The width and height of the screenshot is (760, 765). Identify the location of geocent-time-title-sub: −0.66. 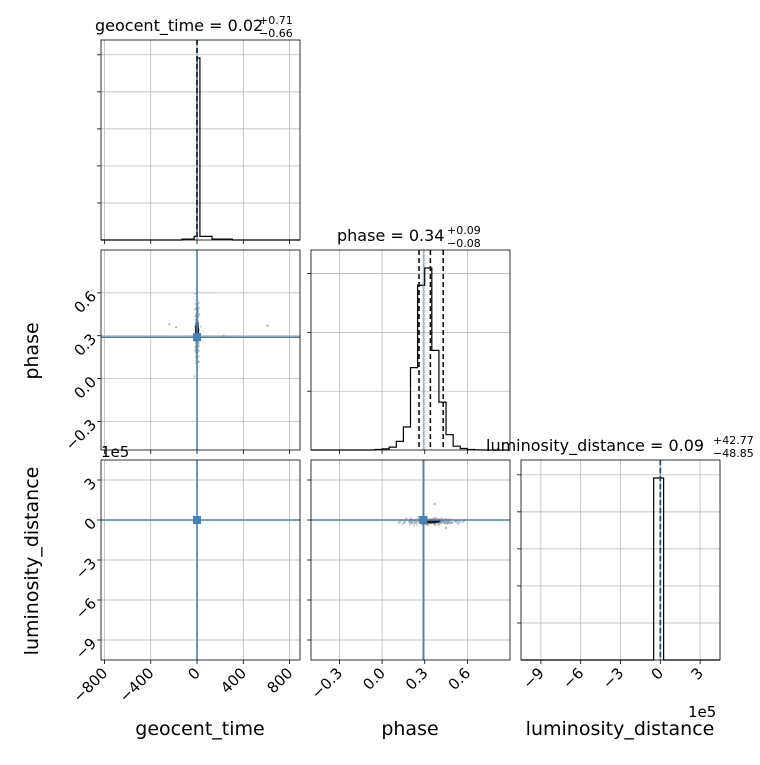
(276, 33).